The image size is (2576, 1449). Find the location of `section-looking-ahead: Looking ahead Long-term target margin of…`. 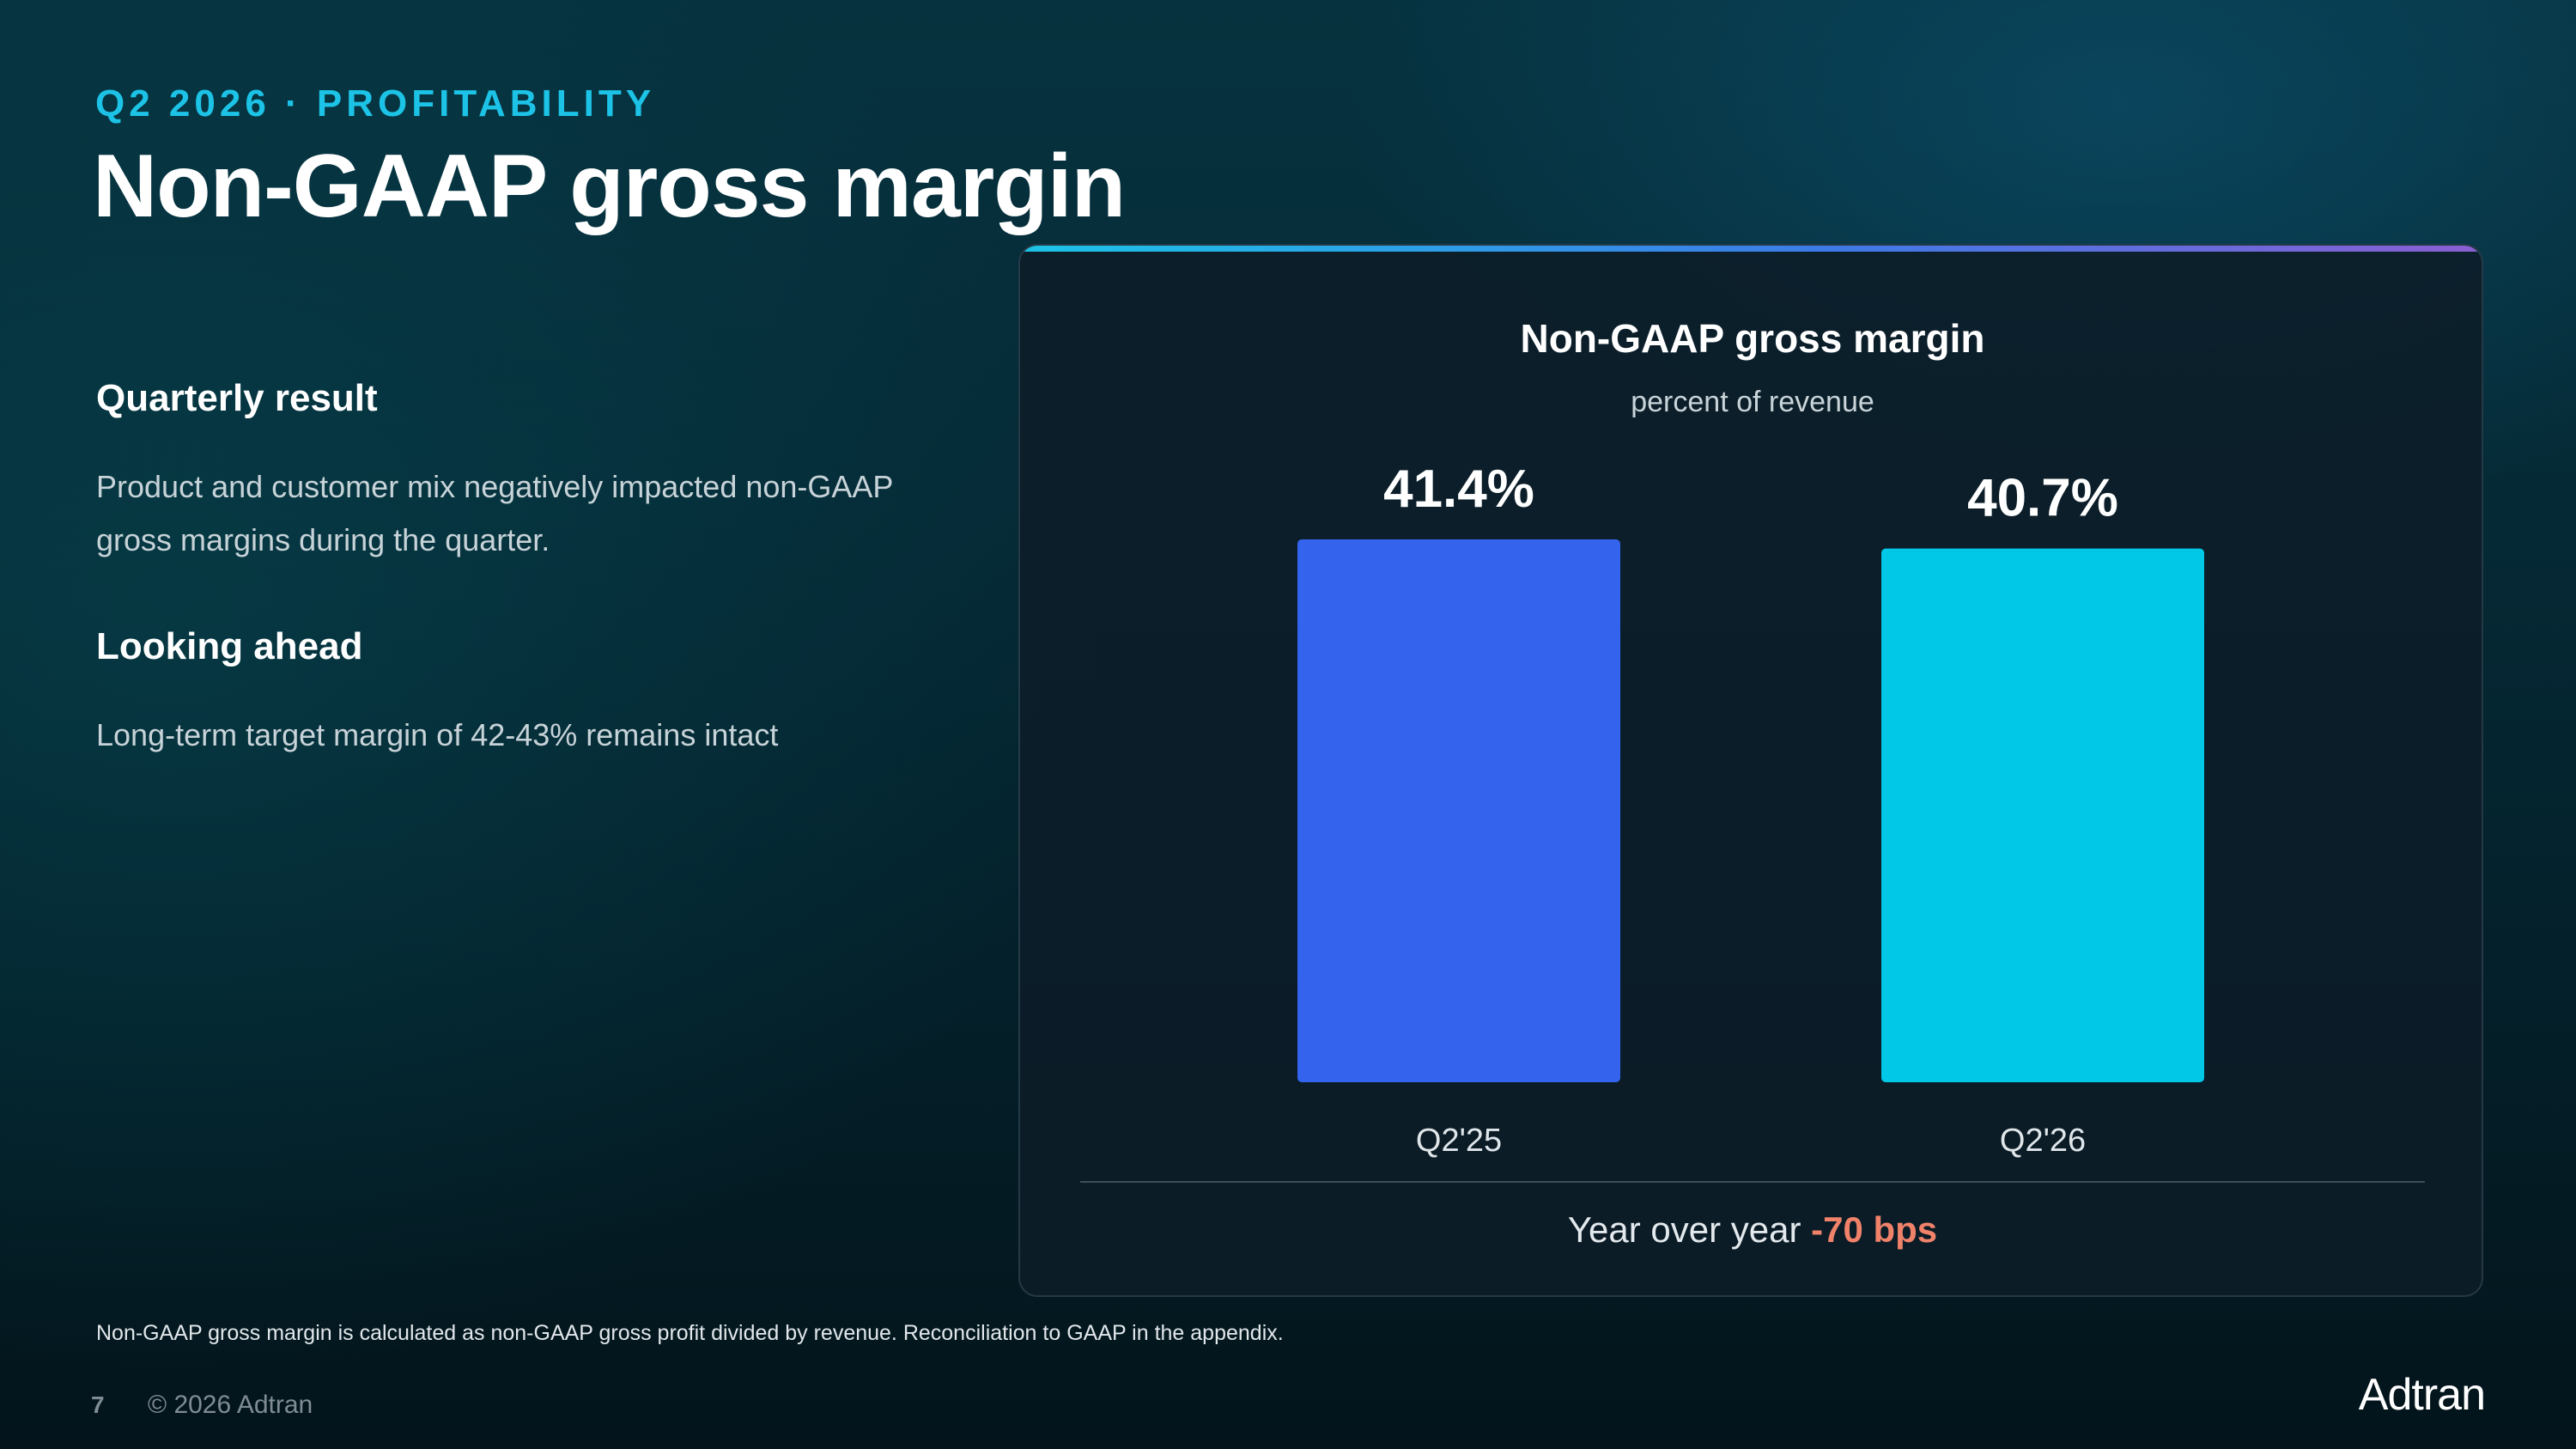

section-looking-ahead: Looking ahead Long-term target margin of… is located at coordinates (525, 693).